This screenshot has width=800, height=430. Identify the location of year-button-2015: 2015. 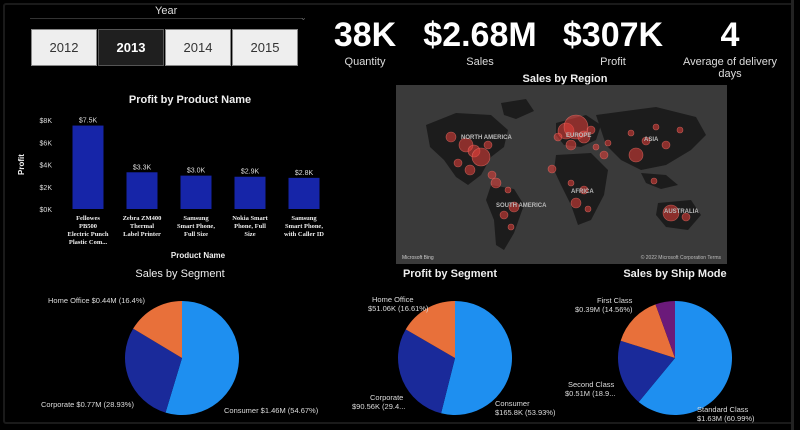
(265, 47).